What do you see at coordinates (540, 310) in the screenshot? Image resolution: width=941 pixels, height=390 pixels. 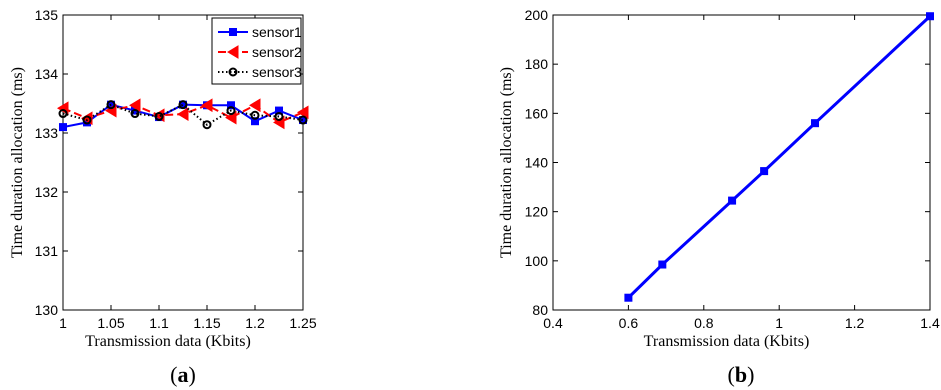 I see `y-tick-label: 80` at bounding box center [540, 310].